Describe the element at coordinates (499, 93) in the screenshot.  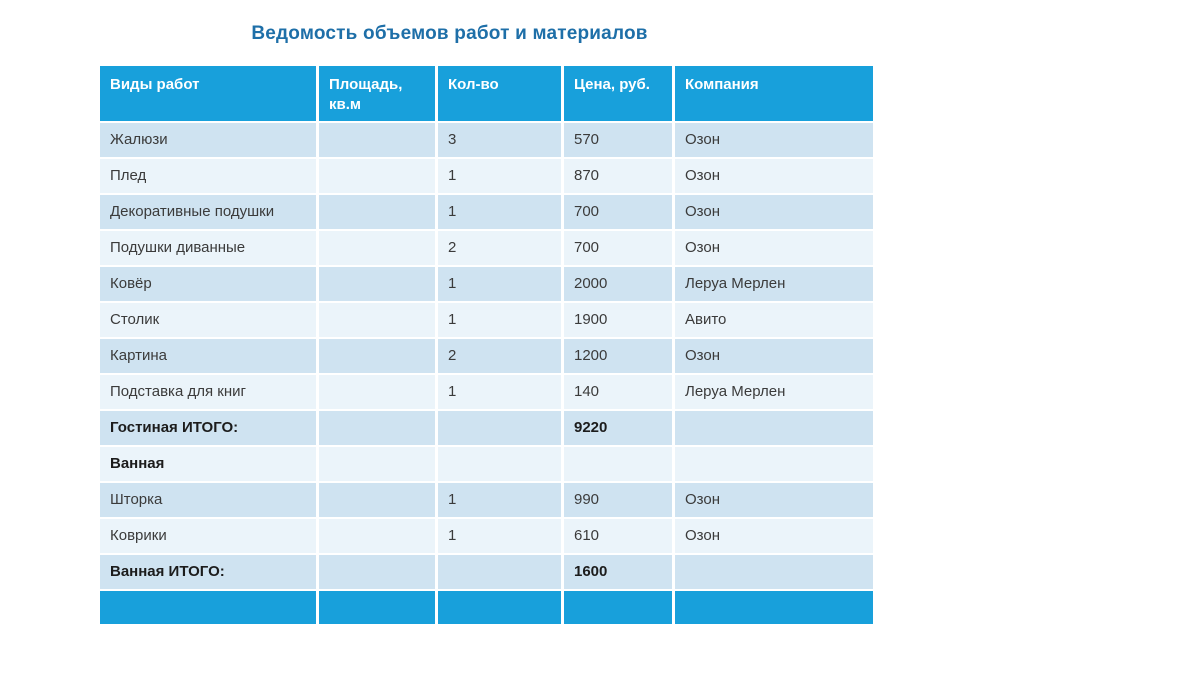
I see `header-quantity: Кол-во` at that location.